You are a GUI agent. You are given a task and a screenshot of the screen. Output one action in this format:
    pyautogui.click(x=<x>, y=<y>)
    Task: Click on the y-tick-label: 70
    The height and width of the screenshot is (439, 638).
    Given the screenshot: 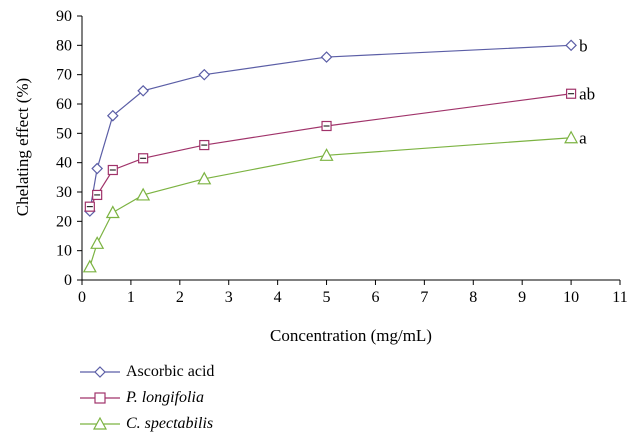 What is the action you would take?
    pyautogui.click(x=64, y=75)
    